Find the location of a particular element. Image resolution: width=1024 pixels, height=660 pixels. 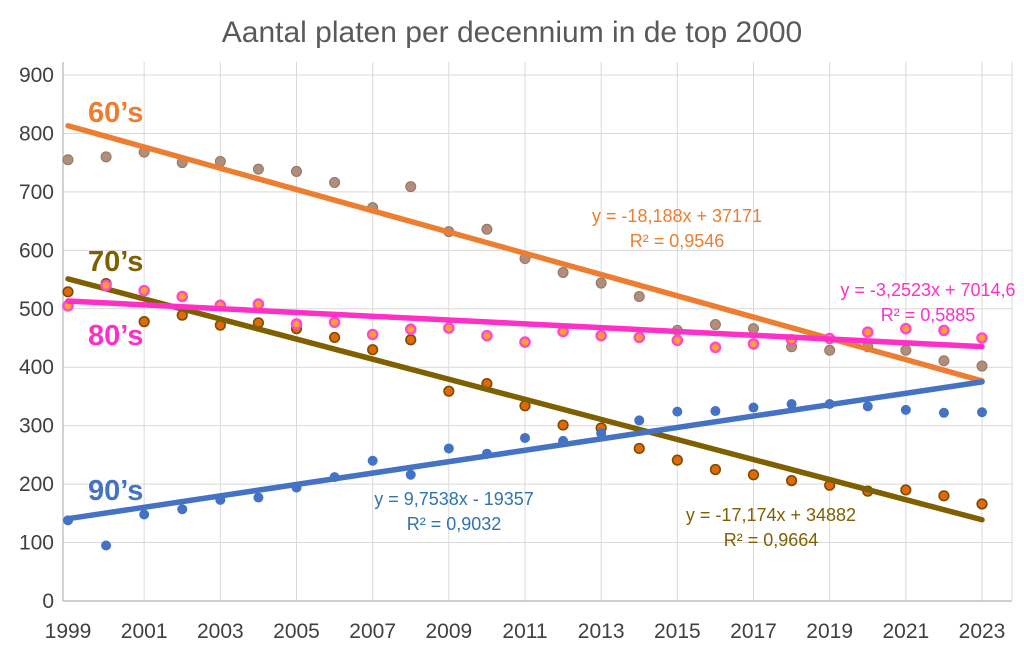

point-80s-2020 is located at coordinates (867, 332).